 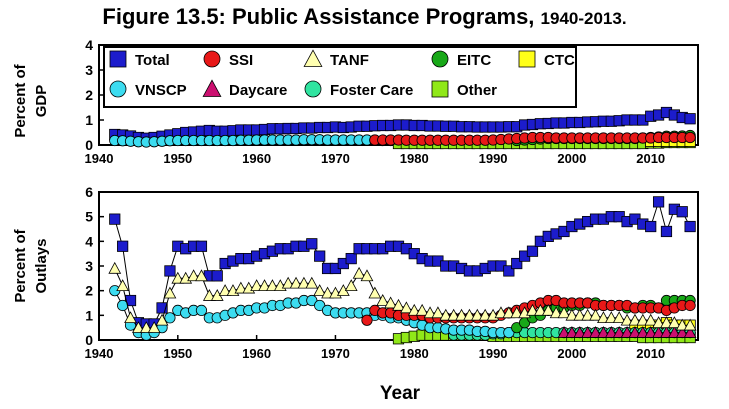 What do you see at coordinates (414, 158) in the screenshot?
I see `x-tick-label: 1980` at bounding box center [414, 158].